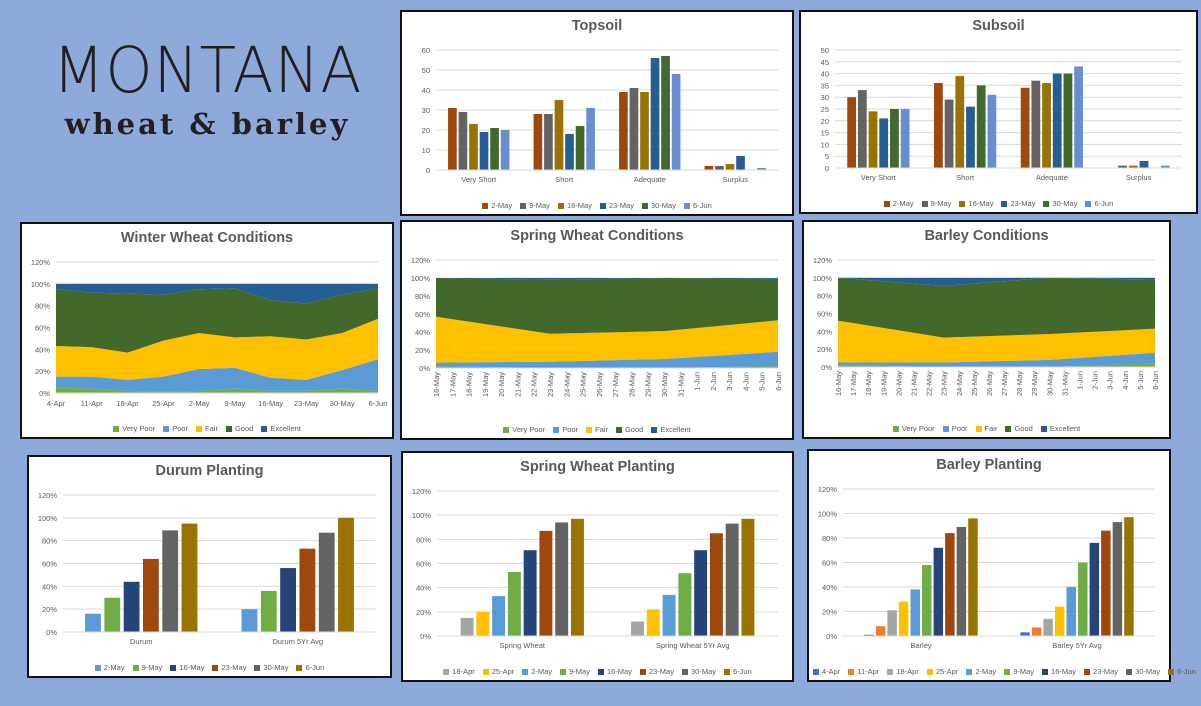 This screenshot has width=1201, height=706. What do you see at coordinates (564, 179) in the screenshot?
I see `x-tick-label: Short` at bounding box center [564, 179].